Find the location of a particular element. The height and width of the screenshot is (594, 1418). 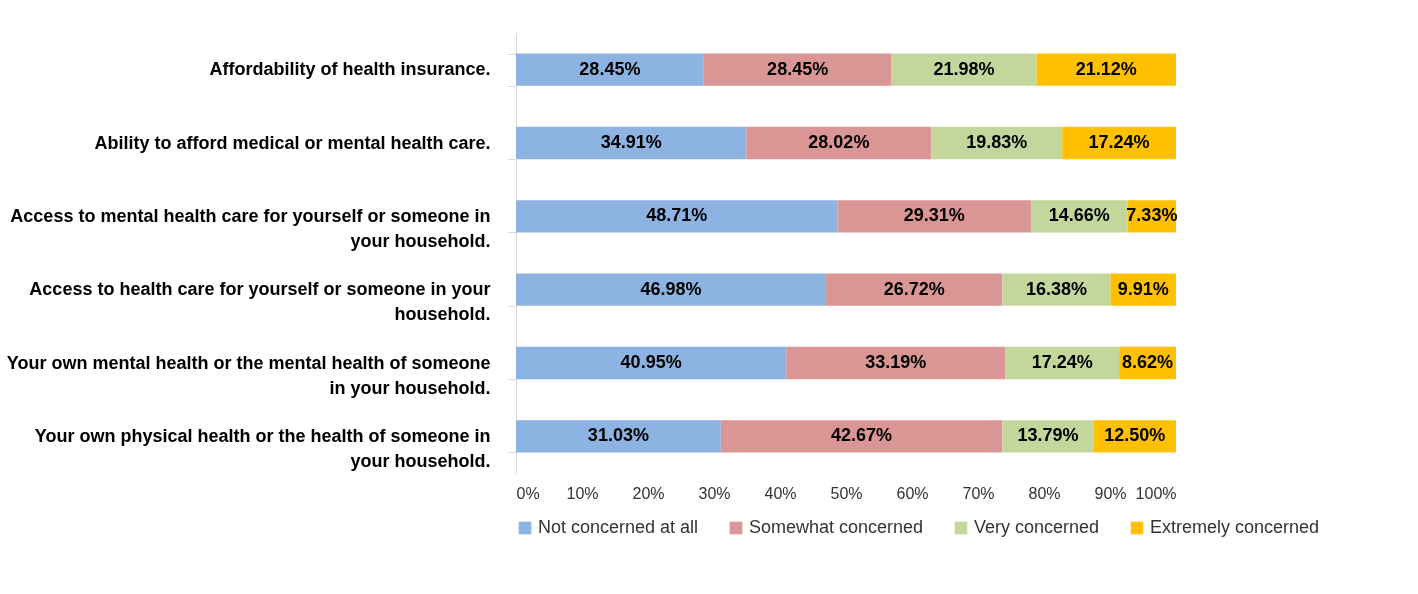

x-tick-label: 90% is located at coordinates (1110, 493).